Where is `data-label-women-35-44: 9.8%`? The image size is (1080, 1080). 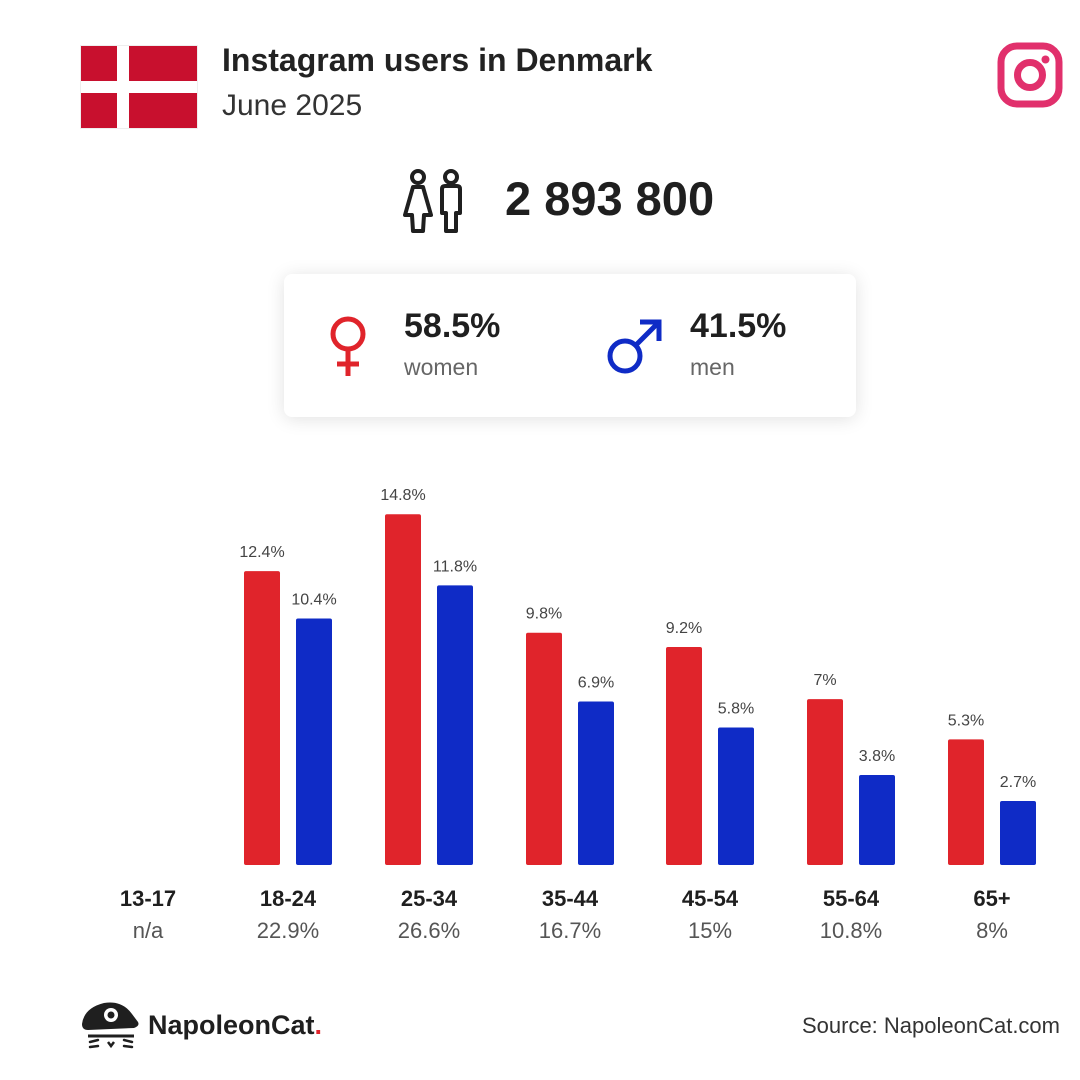
data-label-women-35-44: 9.8% is located at coordinates (544, 614).